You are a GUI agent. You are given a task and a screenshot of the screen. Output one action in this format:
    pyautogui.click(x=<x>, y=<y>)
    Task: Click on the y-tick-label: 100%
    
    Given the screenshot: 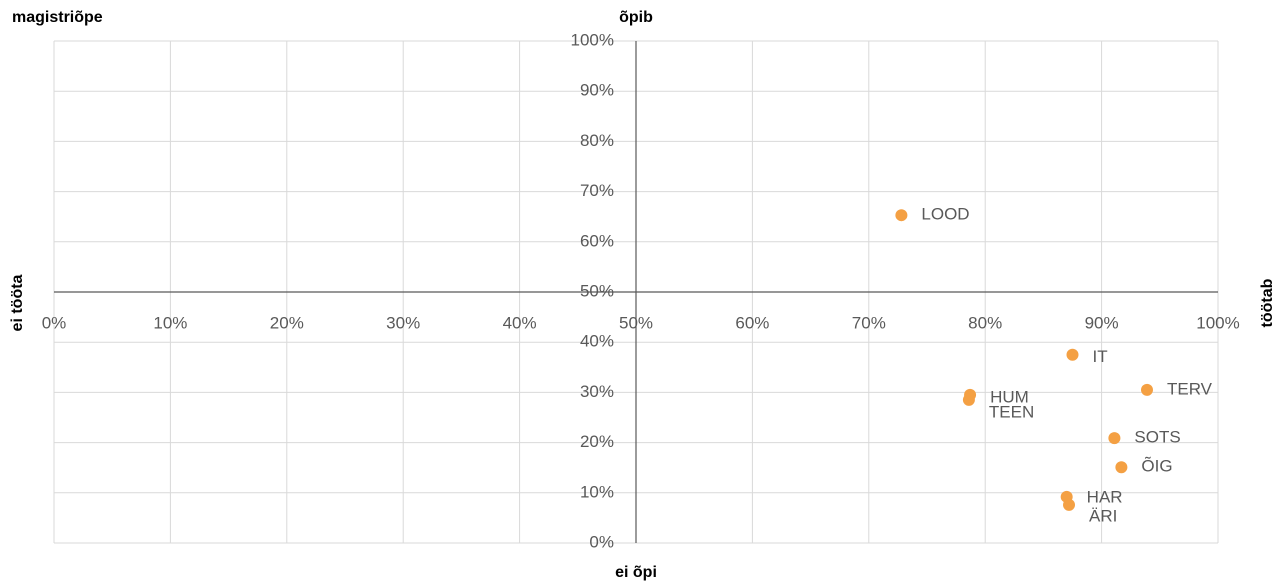 What is the action you would take?
    pyautogui.click(x=592, y=39)
    